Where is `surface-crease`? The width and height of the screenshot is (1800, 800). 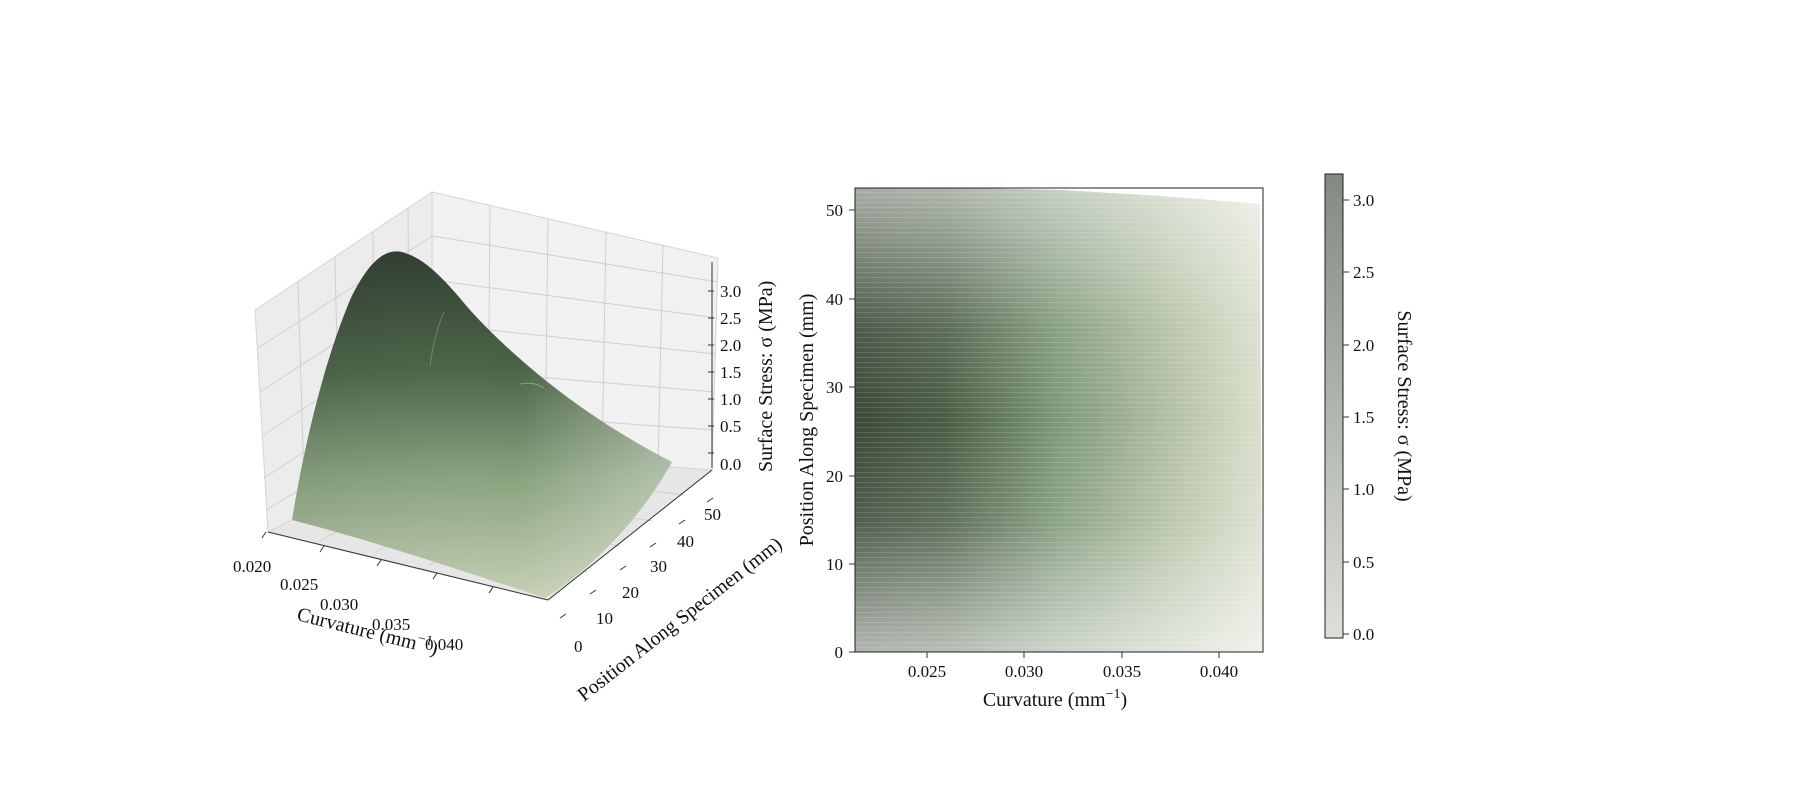
surface-crease is located at coordinates (437, 339).